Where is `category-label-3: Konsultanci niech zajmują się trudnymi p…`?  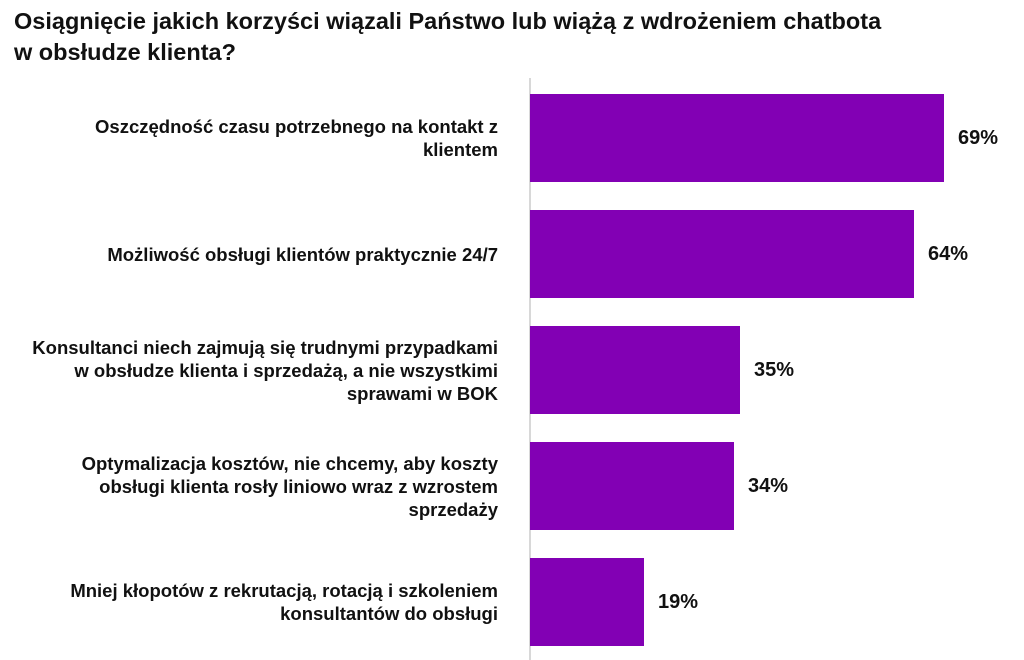 category-label-3: Konsultanci niech zajmują się trudnymi p… is located at coordinates (265, 370).